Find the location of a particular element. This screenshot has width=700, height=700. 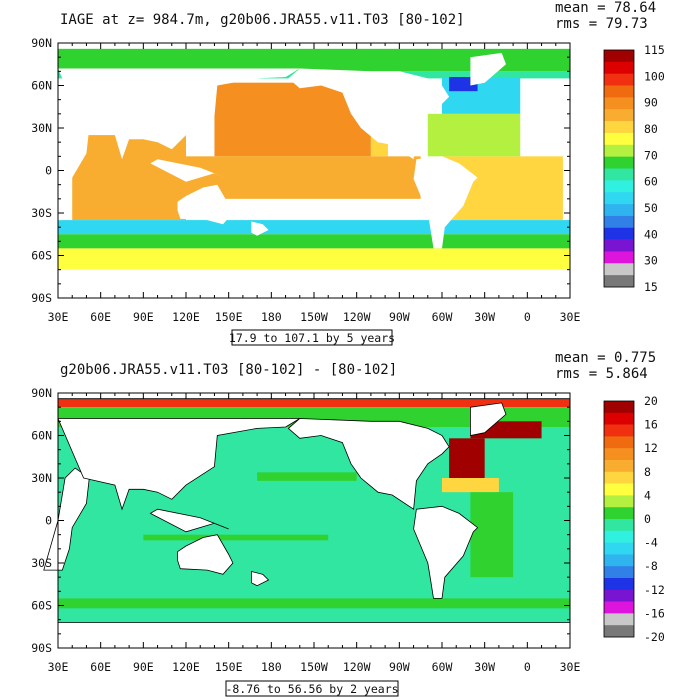

colorbar-label: -4 is located at coordinates (651, 543).